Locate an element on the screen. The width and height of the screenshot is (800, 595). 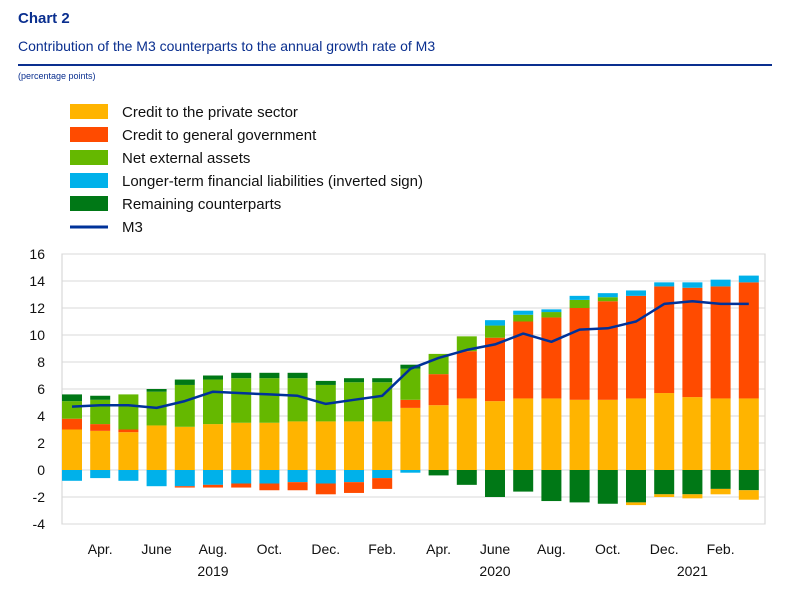
y-tick-label: 0 is located at coordinates (41, 470).